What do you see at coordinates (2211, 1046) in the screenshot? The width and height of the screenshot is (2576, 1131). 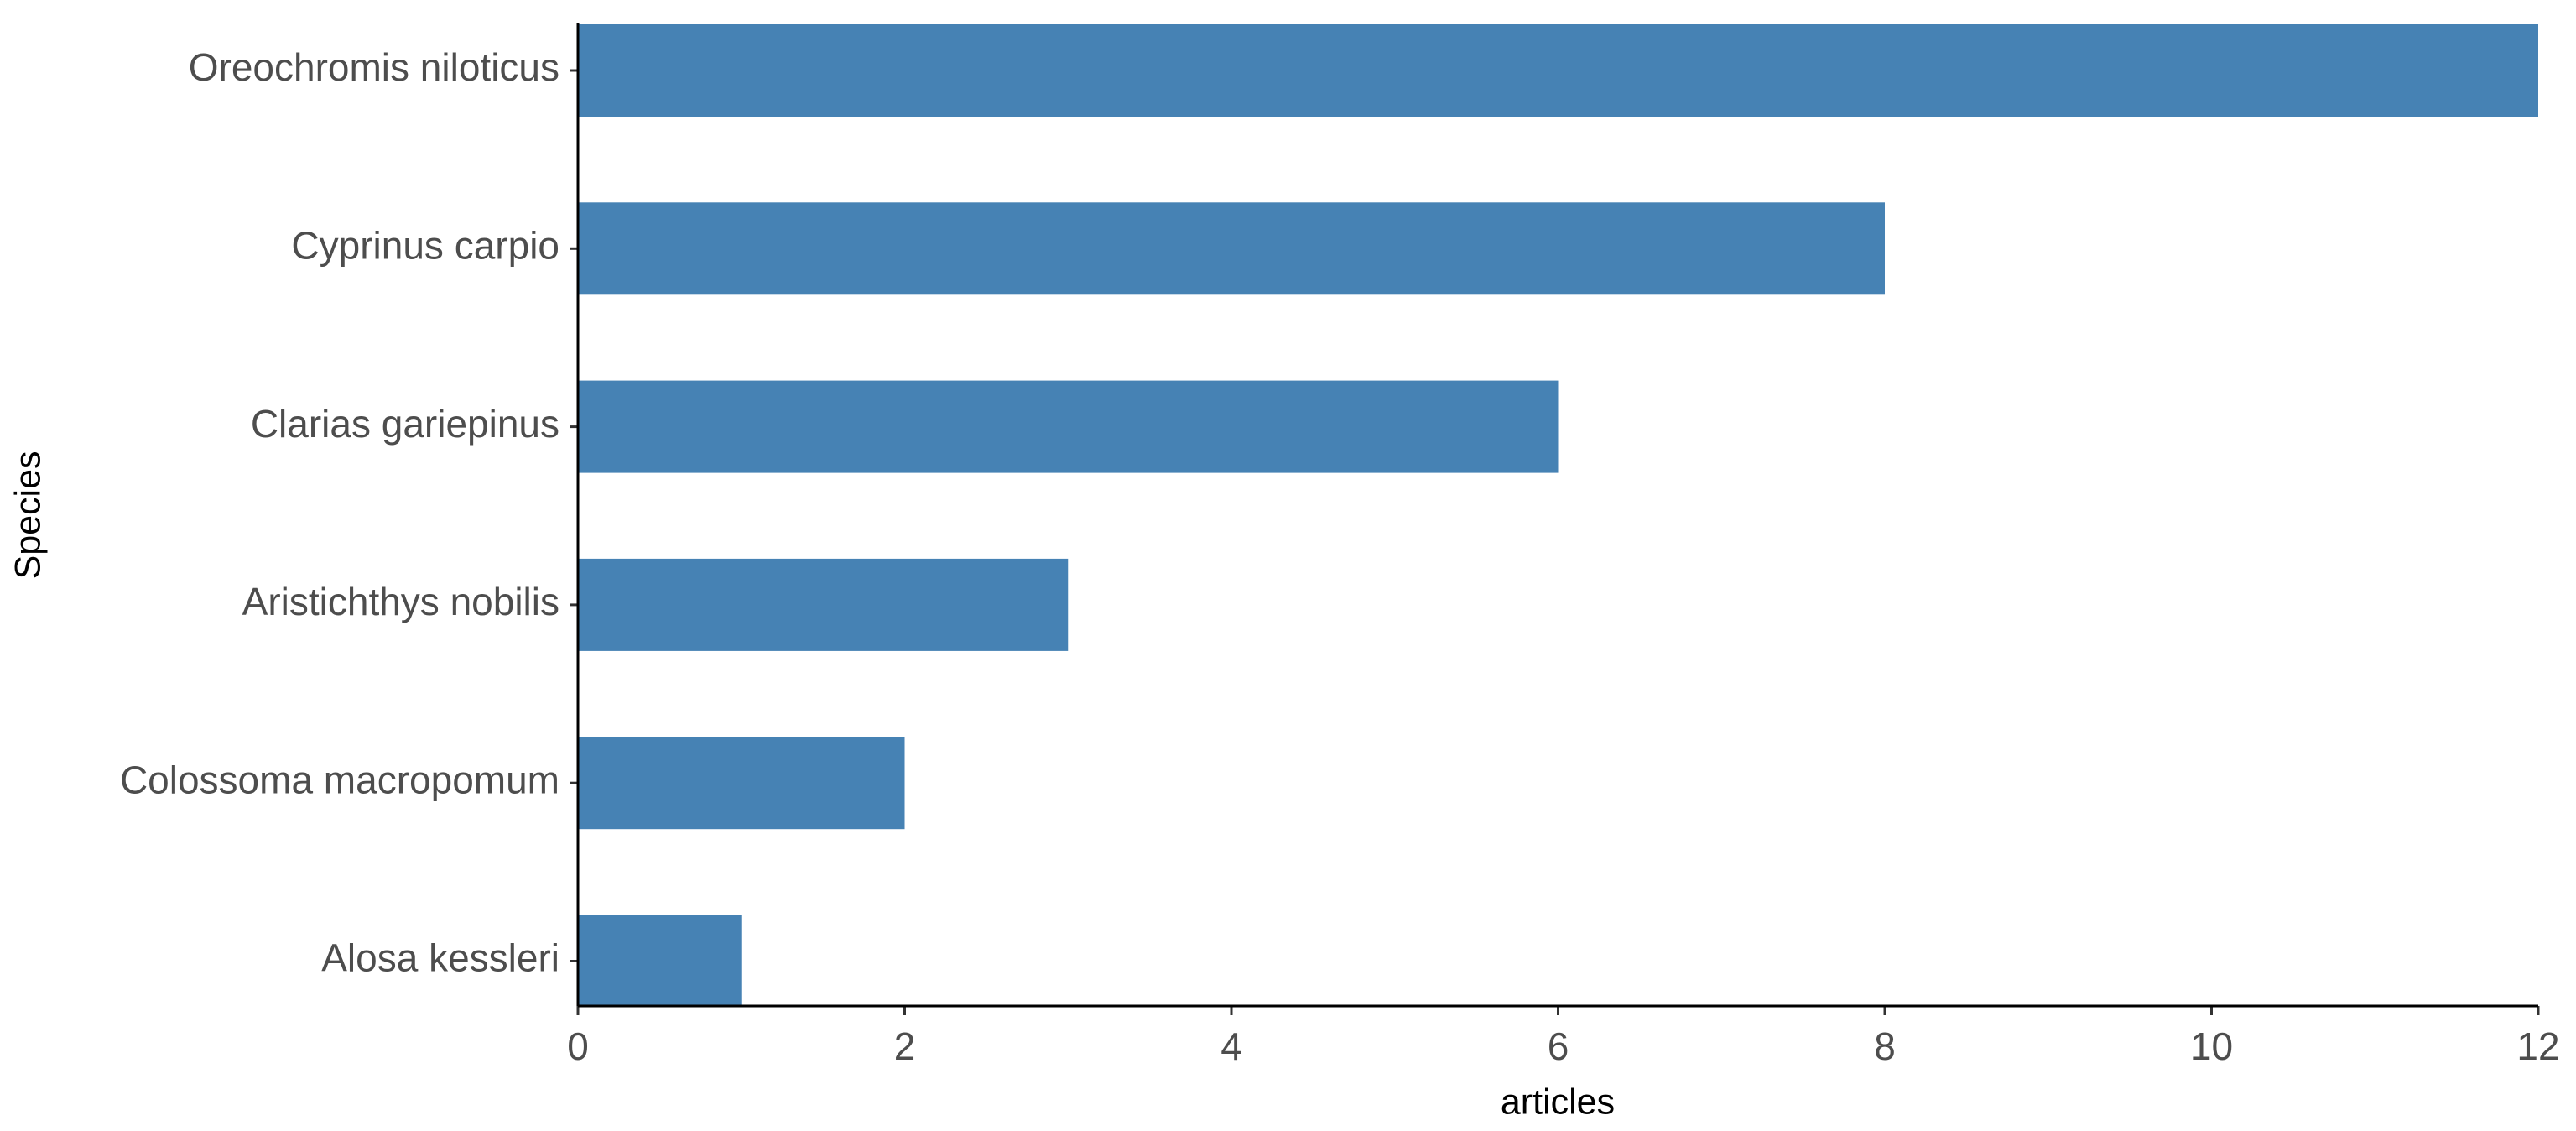 I see `x-tick-label: 10` at bounding box center [2211, 1046].